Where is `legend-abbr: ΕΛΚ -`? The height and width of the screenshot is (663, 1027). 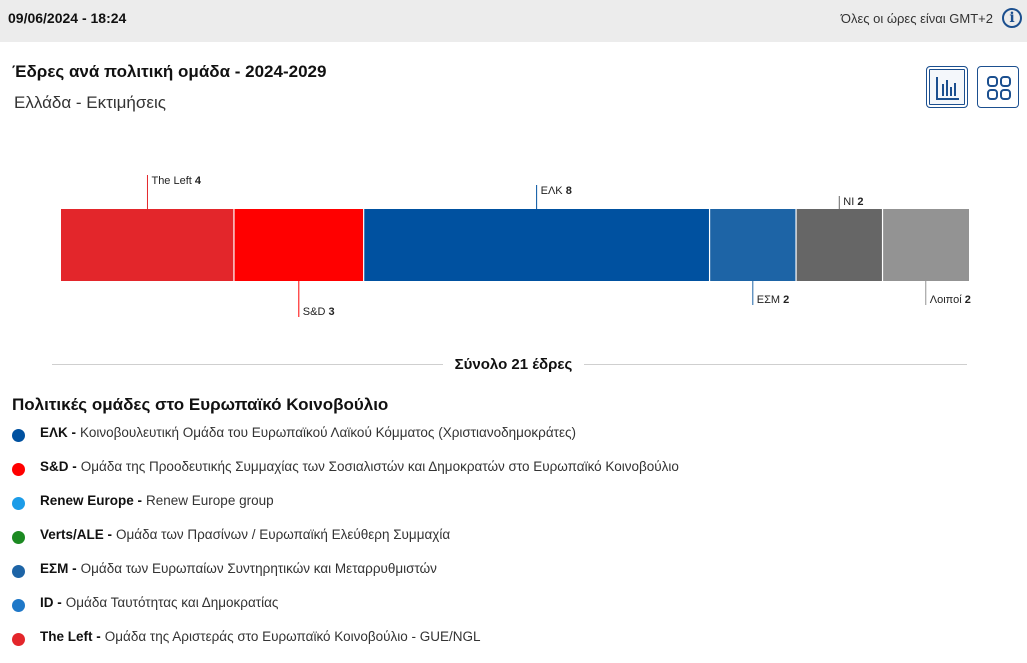 legend-abbr: ΕΛΚ - is located at coordinates (58, 432).